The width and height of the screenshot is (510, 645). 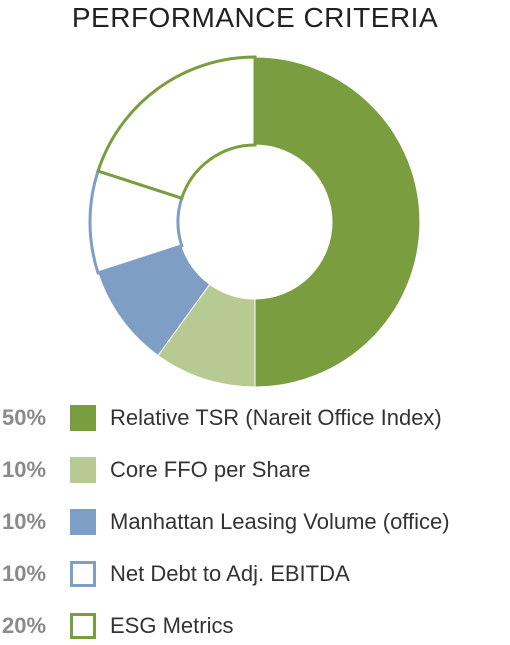 I want to click on legend-label: ESG Metrics, so click(x=172, y=625).